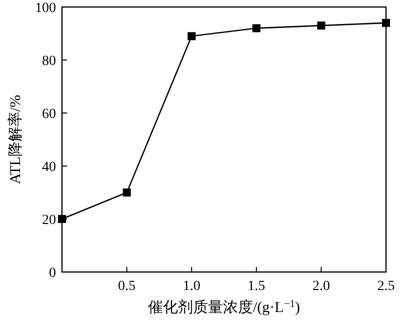  What do you see at coordinates (224, 307) in the screenshot?
I see `x-axis-title: 催化剂质量浓度/(g·L$^{−1}$)` at bounding box center [224, 307].